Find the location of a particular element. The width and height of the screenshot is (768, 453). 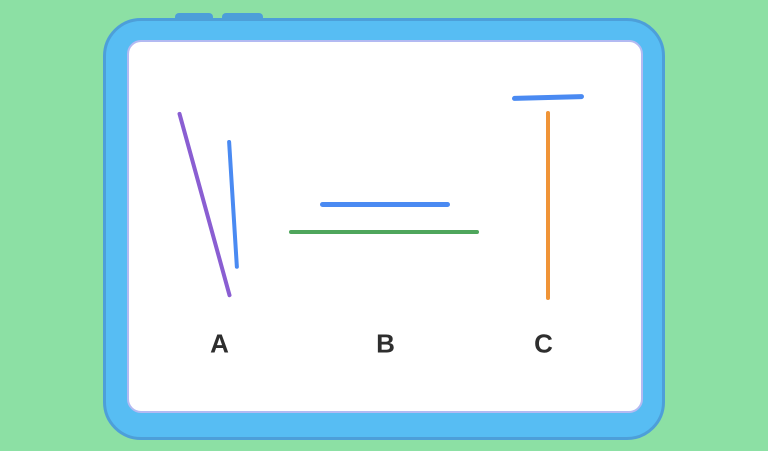

line-b-blue-horizontal is located at coordinates (385, 204).